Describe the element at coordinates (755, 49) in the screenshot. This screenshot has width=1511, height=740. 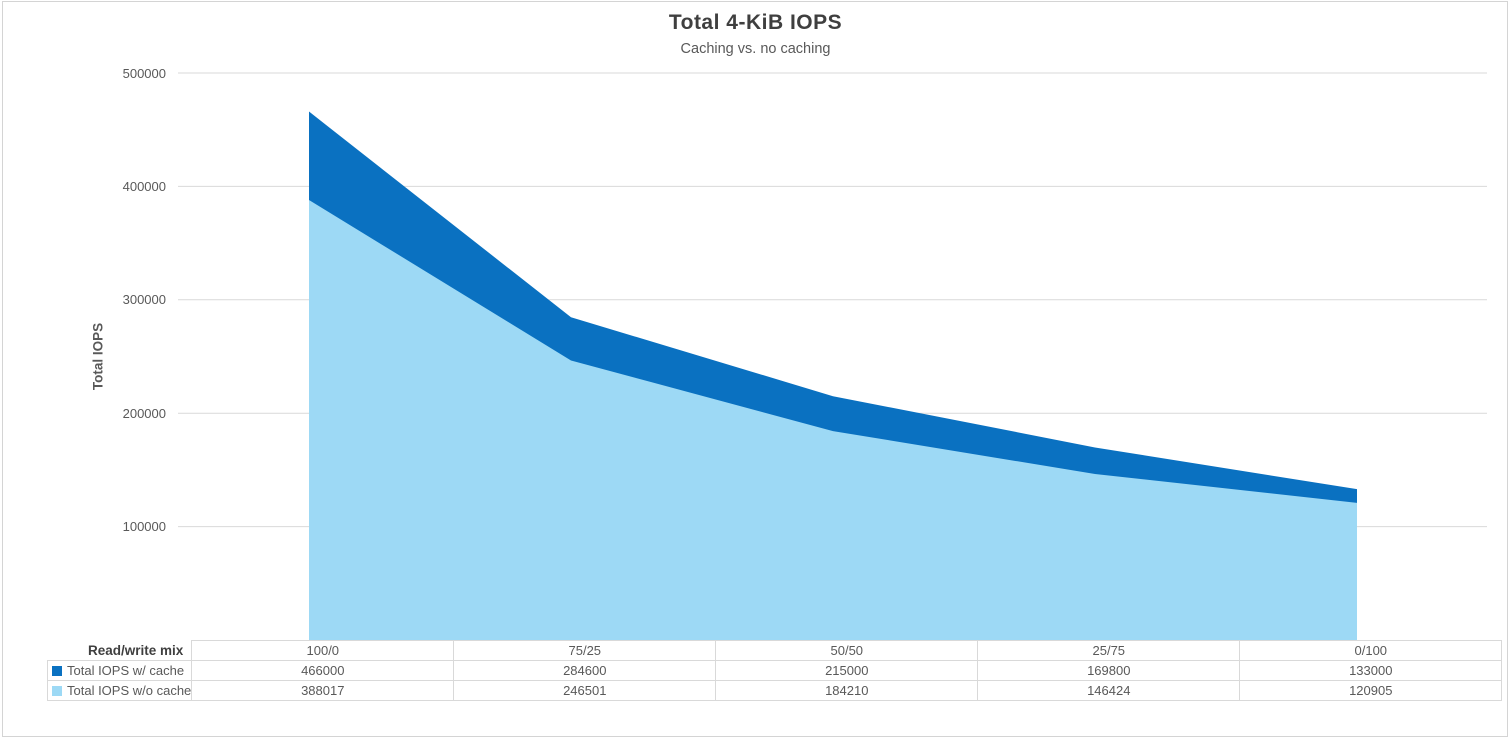
I see `chart-subtitle: Caching vs. no caching` at that location.